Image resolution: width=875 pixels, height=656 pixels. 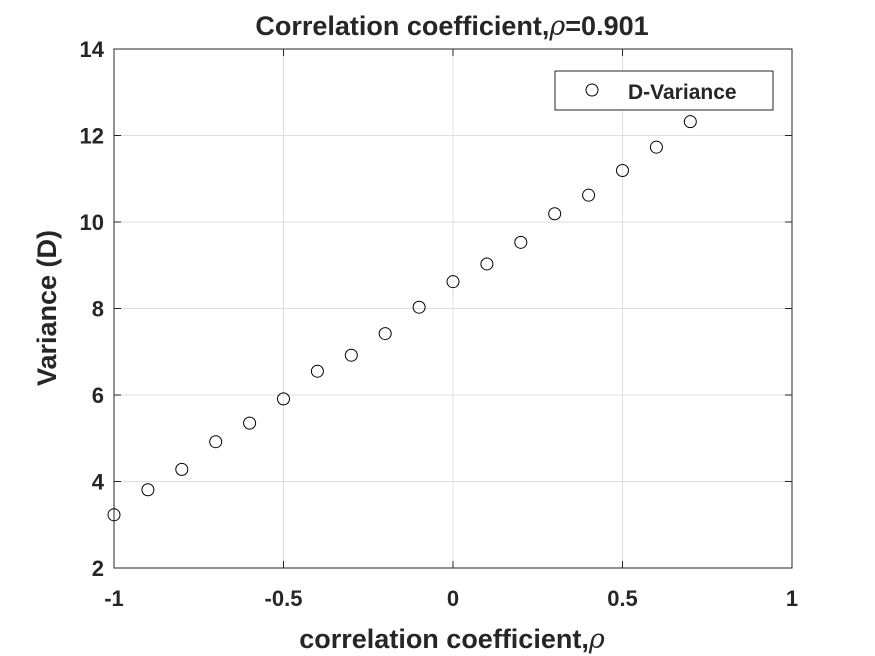 I want to click on x-tick-labels: -1 -0.5 0 0.5 1, so click(x=451, y=598).